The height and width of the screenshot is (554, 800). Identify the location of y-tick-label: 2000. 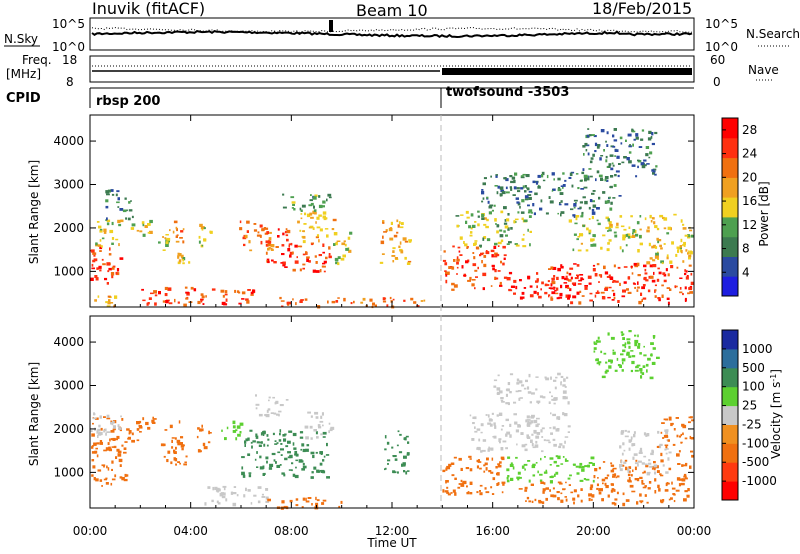
(68, 228).